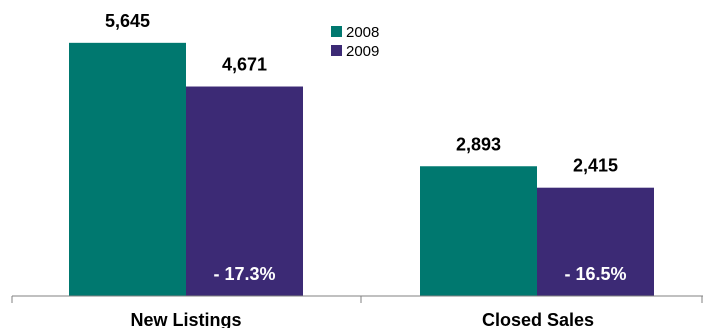  What do you see at coordinates (362, 51) in the screenshot?
I see `legend-label-2009: 2009` at bounding box center [362, 51].